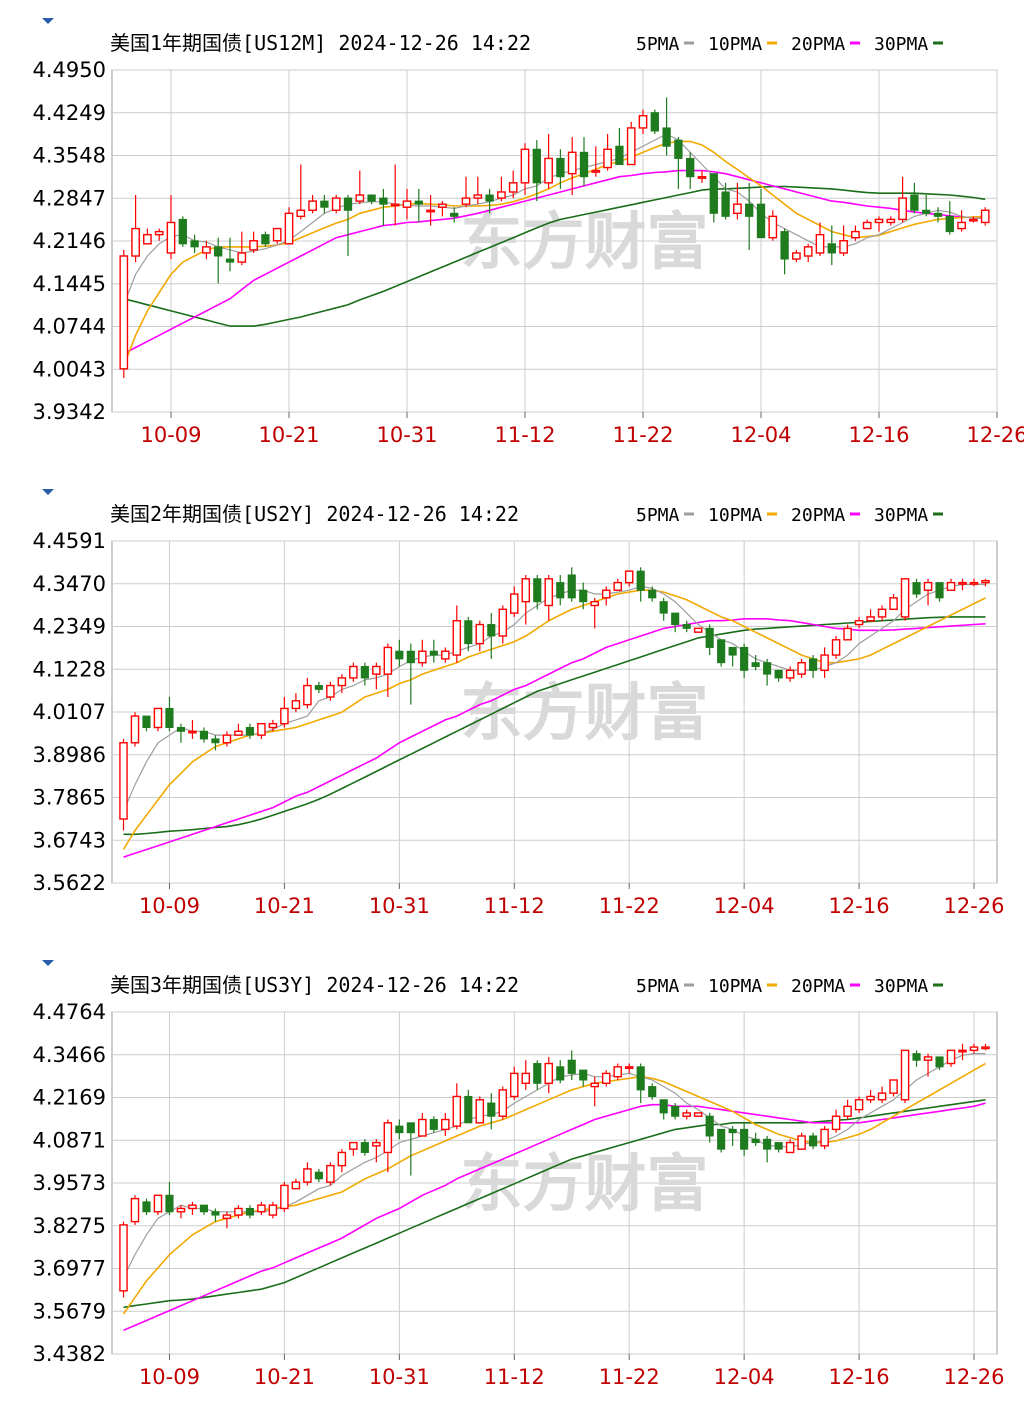  What do you see at coordinates (399, 906) in the screenshot?
I see `x-tick-label: 10-31` at bounding box center [399, 906].